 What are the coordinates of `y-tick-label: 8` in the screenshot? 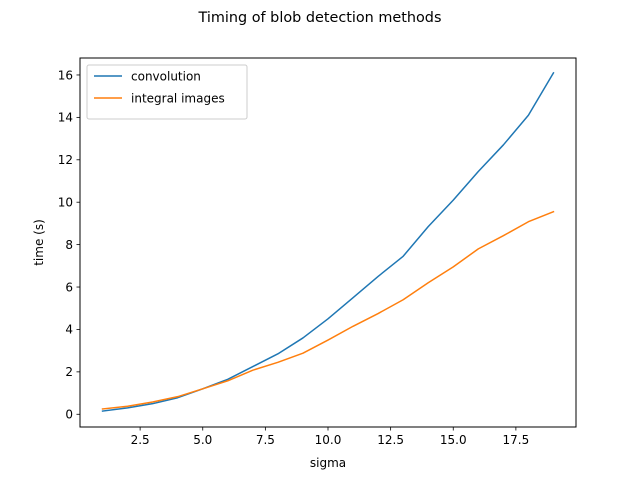 It's located at (69, 245).